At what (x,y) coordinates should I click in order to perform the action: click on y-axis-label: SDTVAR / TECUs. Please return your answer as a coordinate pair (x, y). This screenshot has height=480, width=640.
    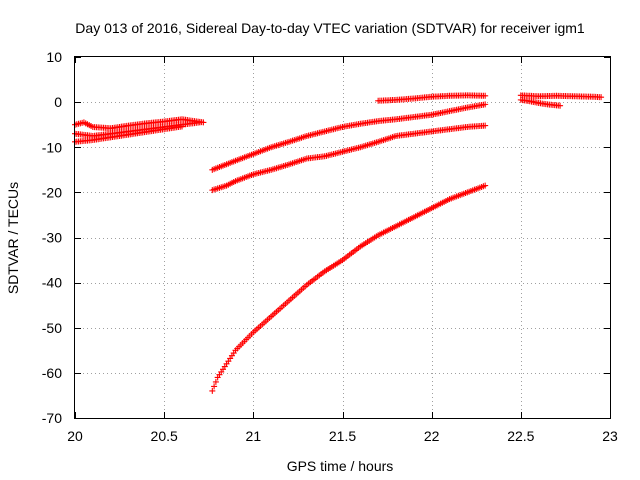
    Looking at the image, I should click on (13, 238).